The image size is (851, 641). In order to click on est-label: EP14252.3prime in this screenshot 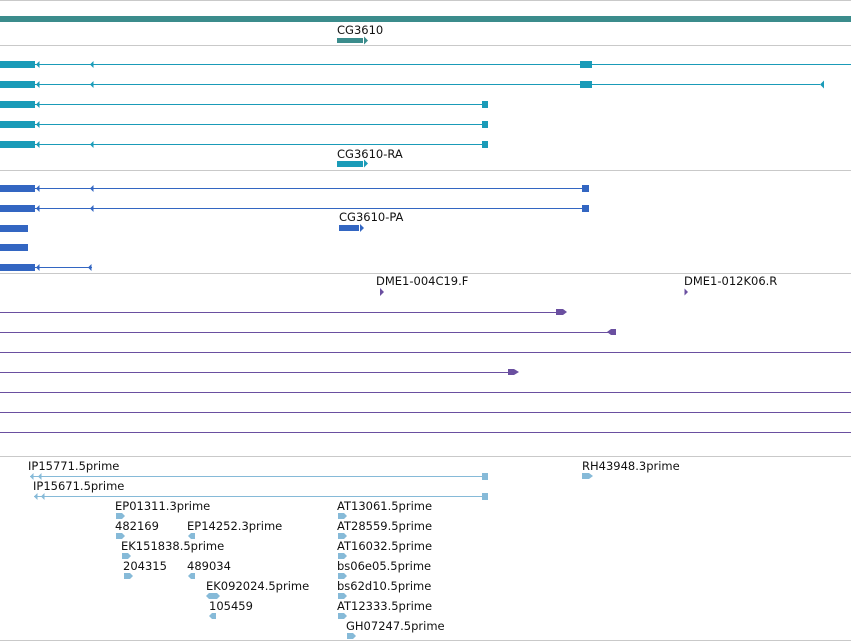, I will do `click(235, 526)`.